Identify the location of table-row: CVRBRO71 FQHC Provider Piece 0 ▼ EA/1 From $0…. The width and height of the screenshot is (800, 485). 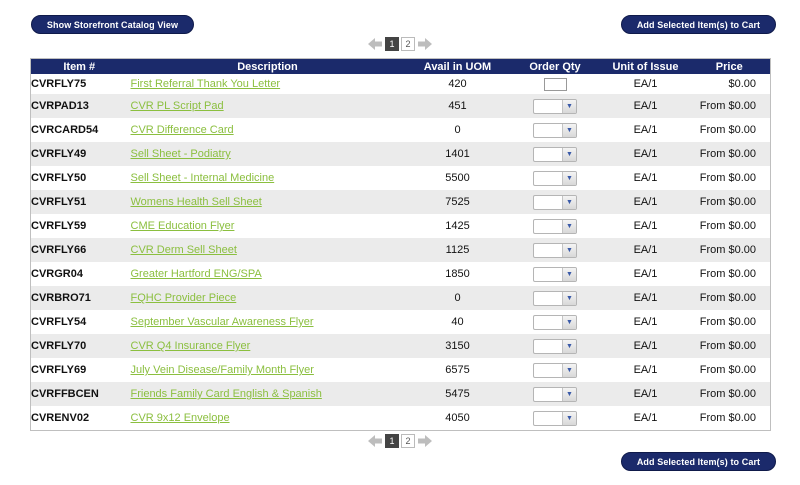
(400, 298).